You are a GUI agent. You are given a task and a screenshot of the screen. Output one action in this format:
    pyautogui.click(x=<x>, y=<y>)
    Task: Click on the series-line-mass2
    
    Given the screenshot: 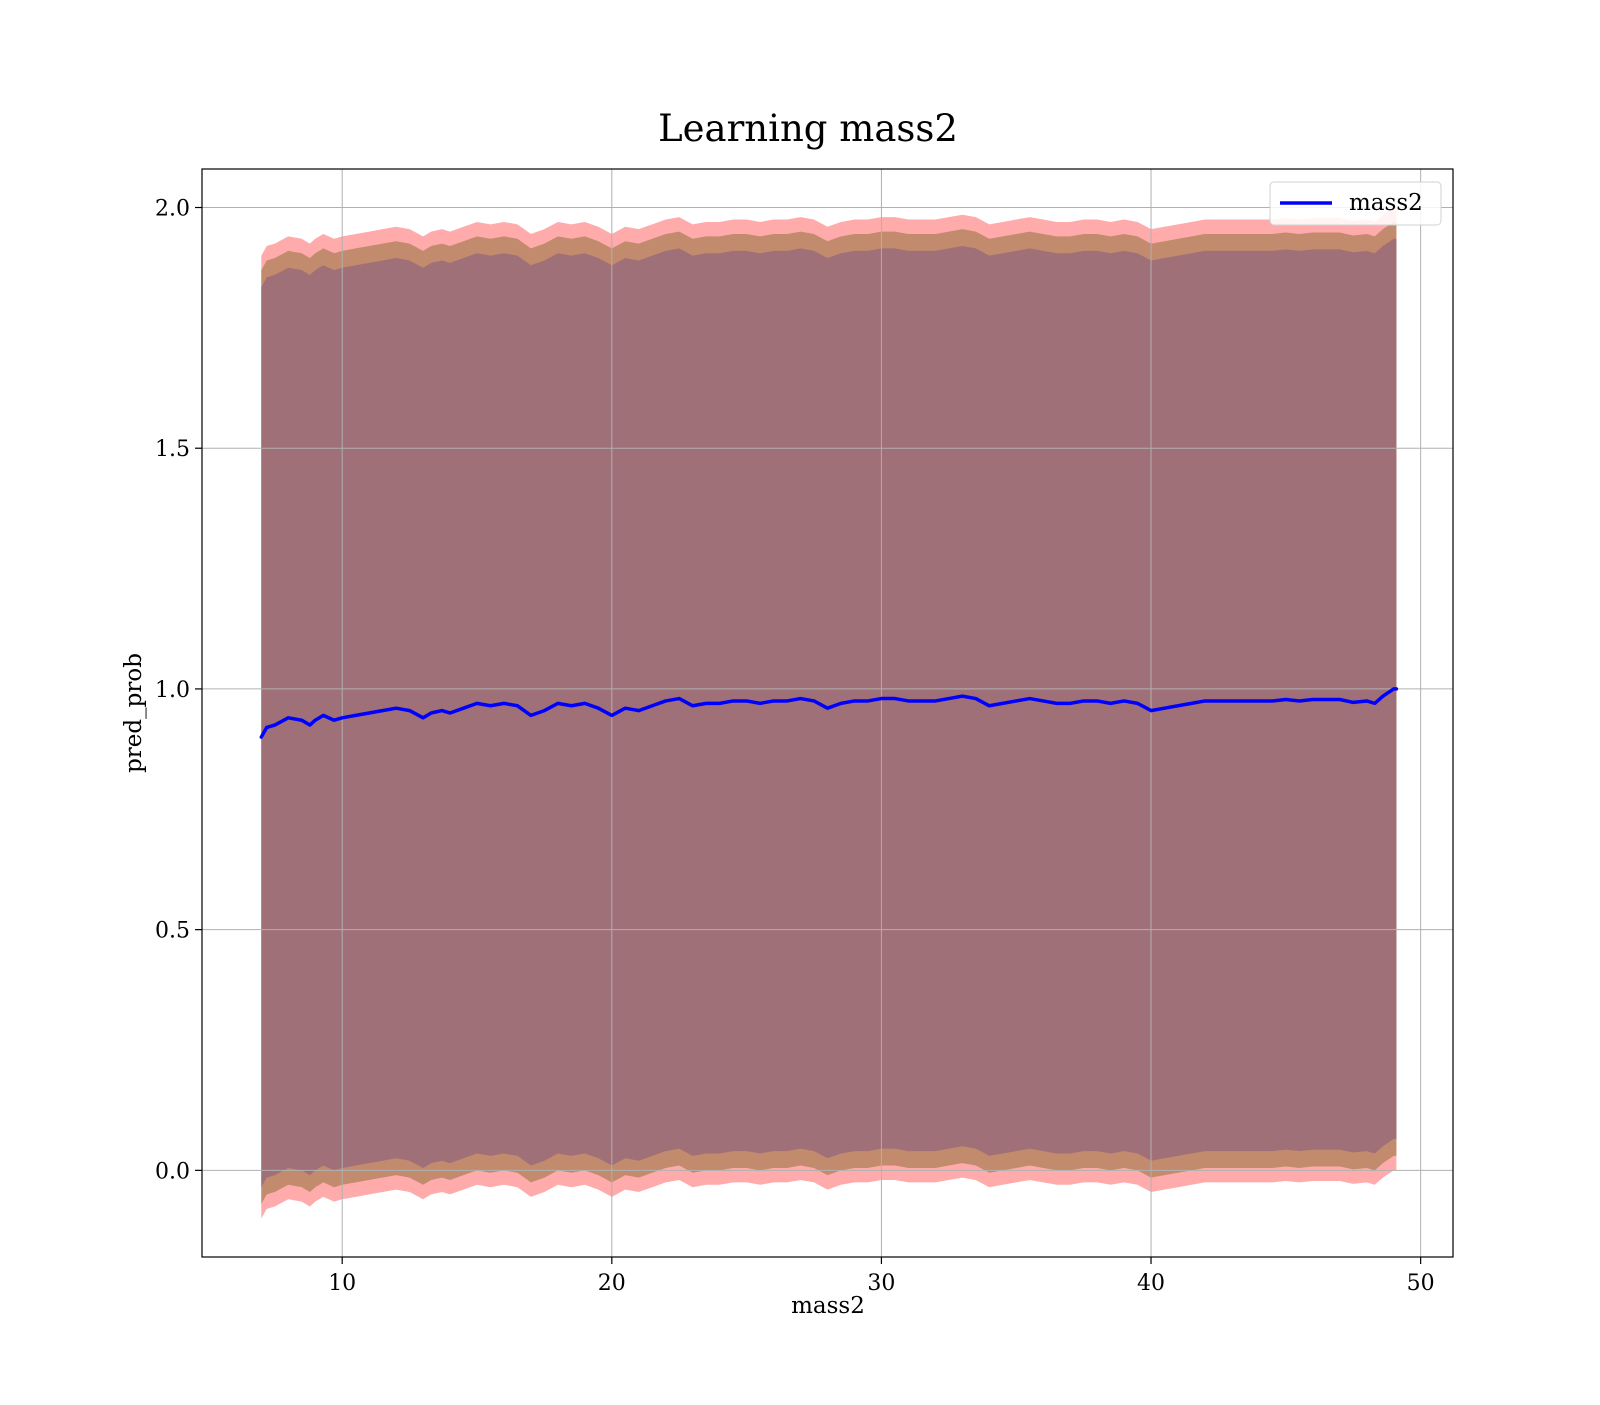 What is the action you would take?
    pyautogui.click(x=829, y=713)
    